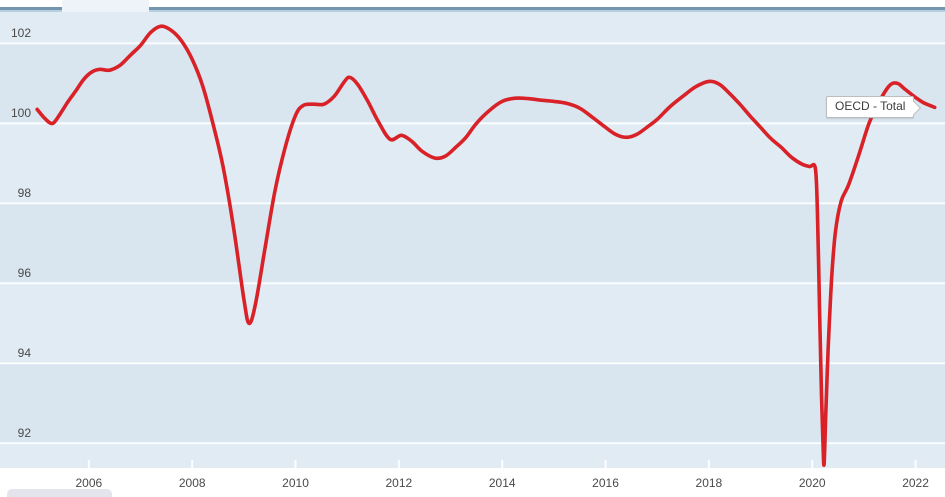  I want to click on y-axis-label-96: 96, so click(24, 273).